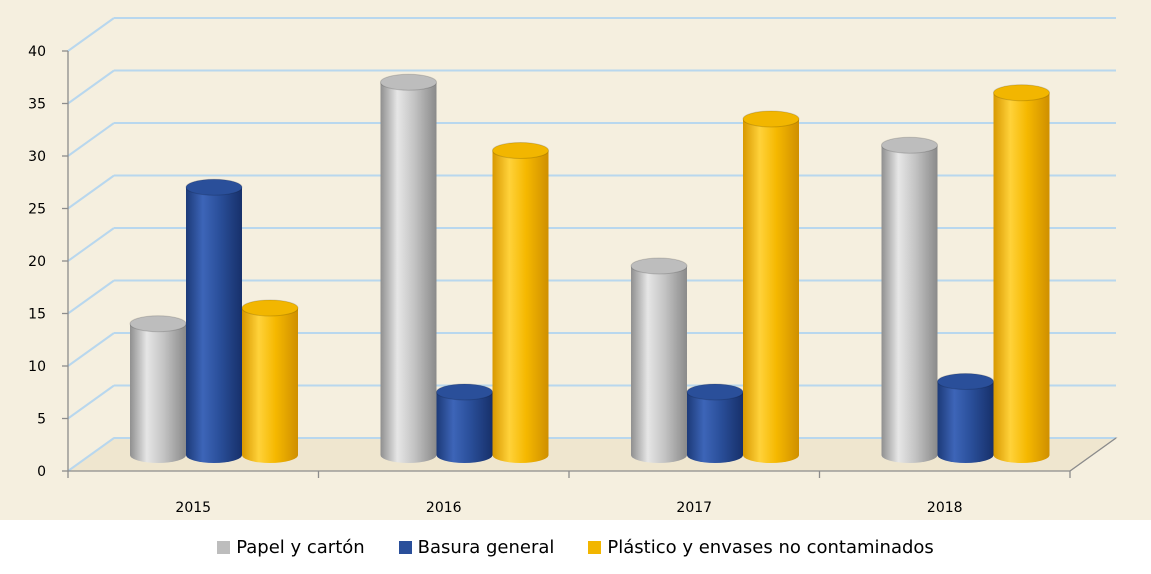 The image size is (1151, 574). Describe the element at coordinates (193, 508) in the screenshot. I see `x-tick-label: 2015` at that location.